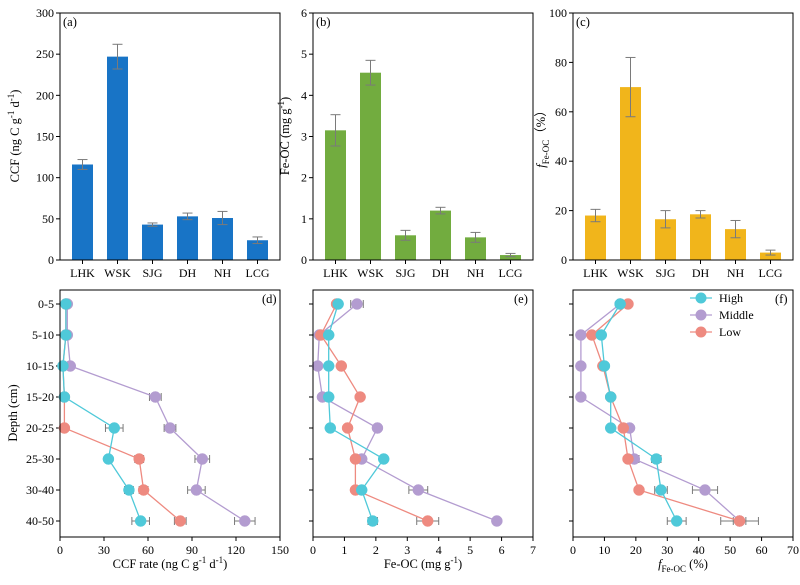 The image size is (800, 585). I want to click on legend-middle-marker, so click(701, 315).